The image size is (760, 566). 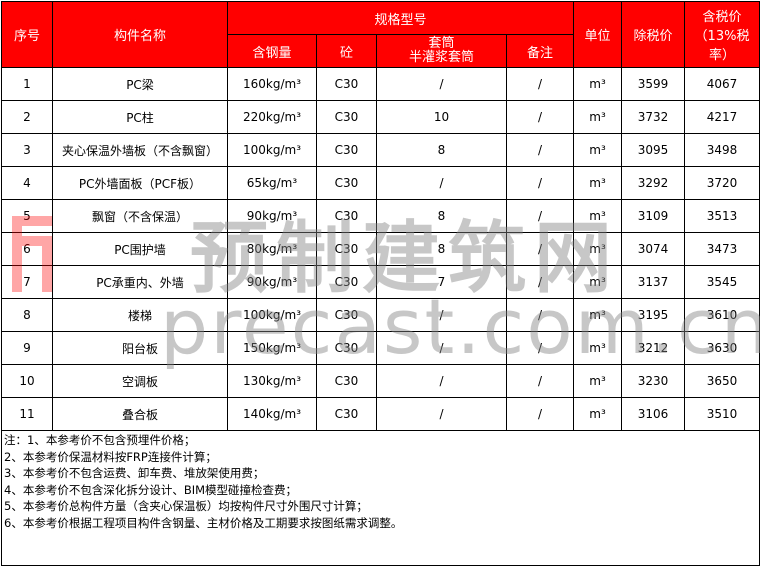 What do you see at coordinates (653, 381) in the screenshot?
I see `cell-ex: 3230` at bounding box center [653, 381].